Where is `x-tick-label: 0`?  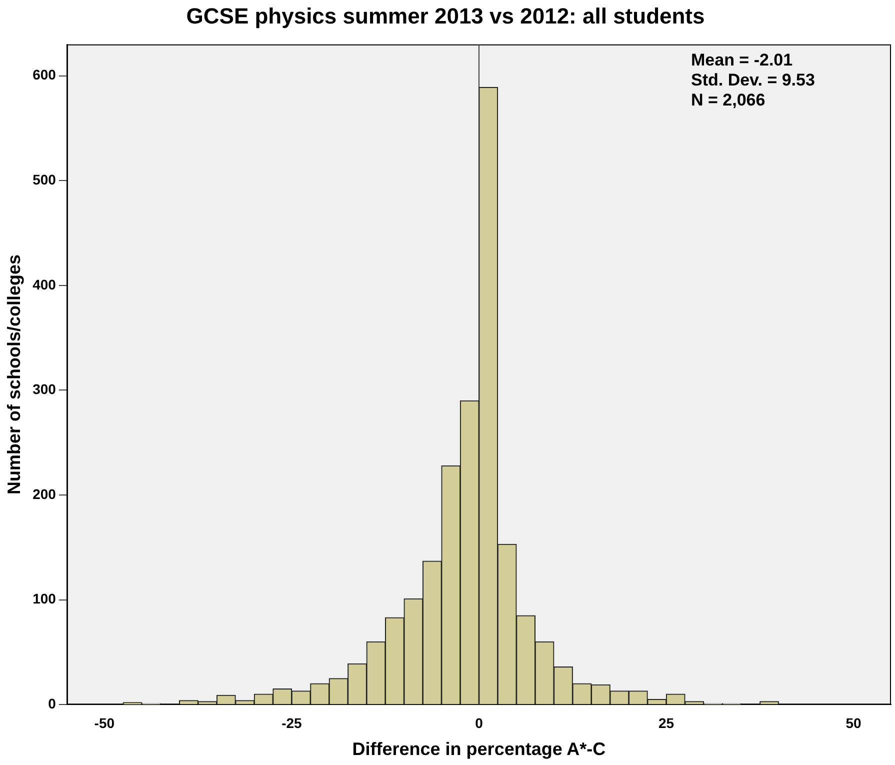
x-tick-label: 0 is located at coordinates (479, 722).